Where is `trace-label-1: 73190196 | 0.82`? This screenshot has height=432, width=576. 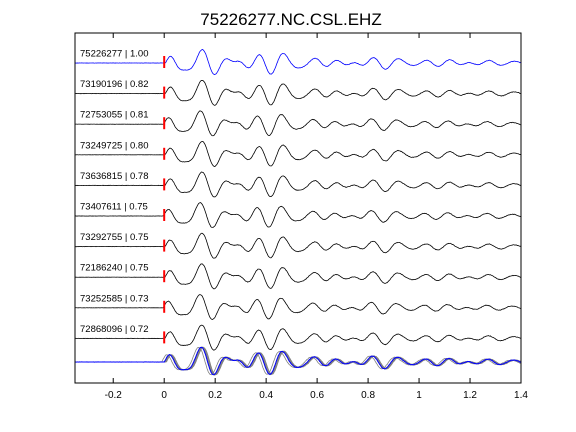
trace-label-1: 73190196 | 0.82 is located at coordinates (114, 84).